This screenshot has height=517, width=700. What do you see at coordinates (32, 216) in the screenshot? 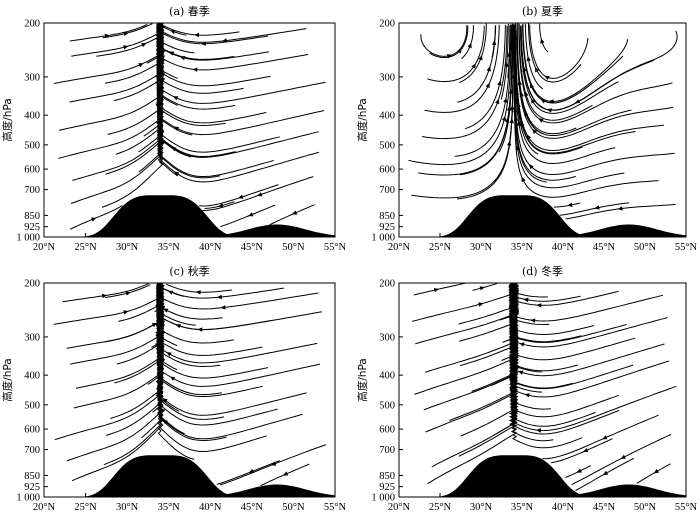
I see `y-tick-label: 850` at bounding box center [32, 216].